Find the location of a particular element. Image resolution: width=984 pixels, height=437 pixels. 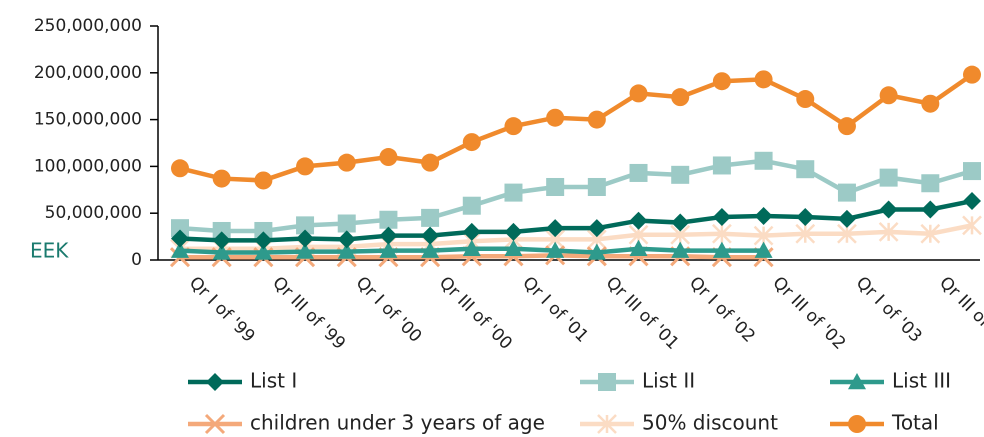

series-line is located at coordinates (576, 237).